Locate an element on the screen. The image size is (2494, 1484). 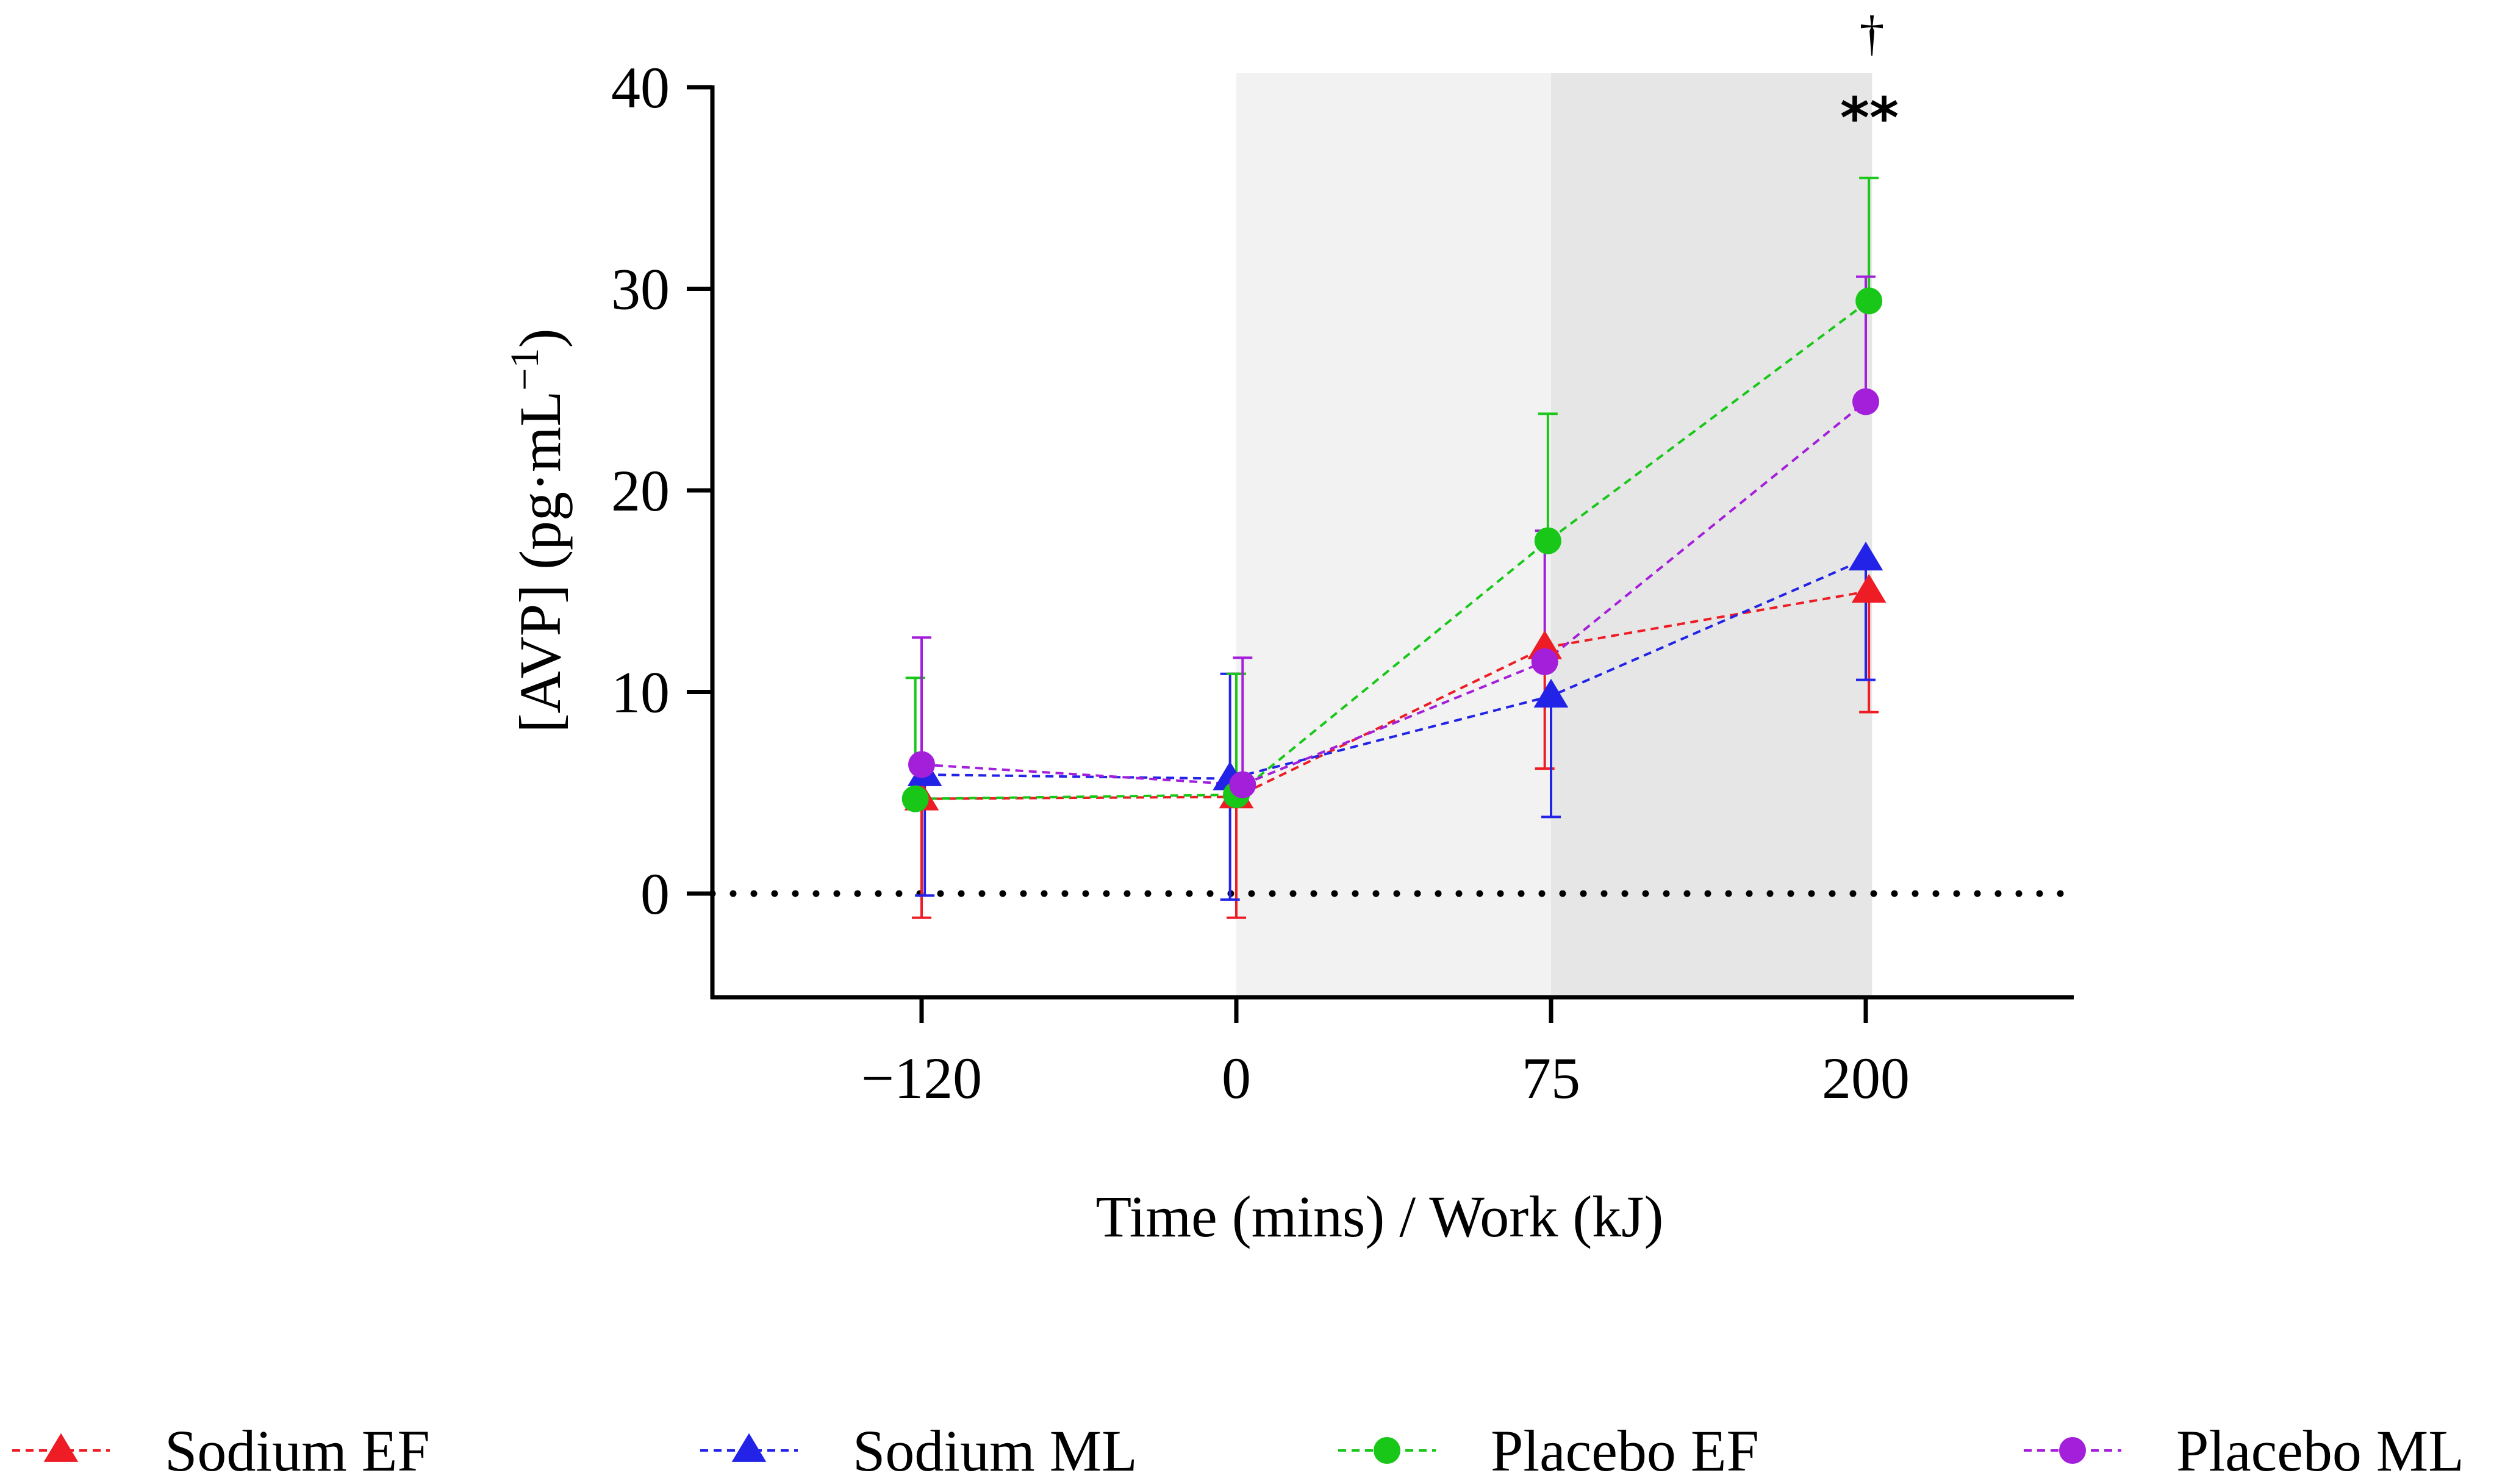
y-tick-label: 30 is located at coordinates (640, 289).